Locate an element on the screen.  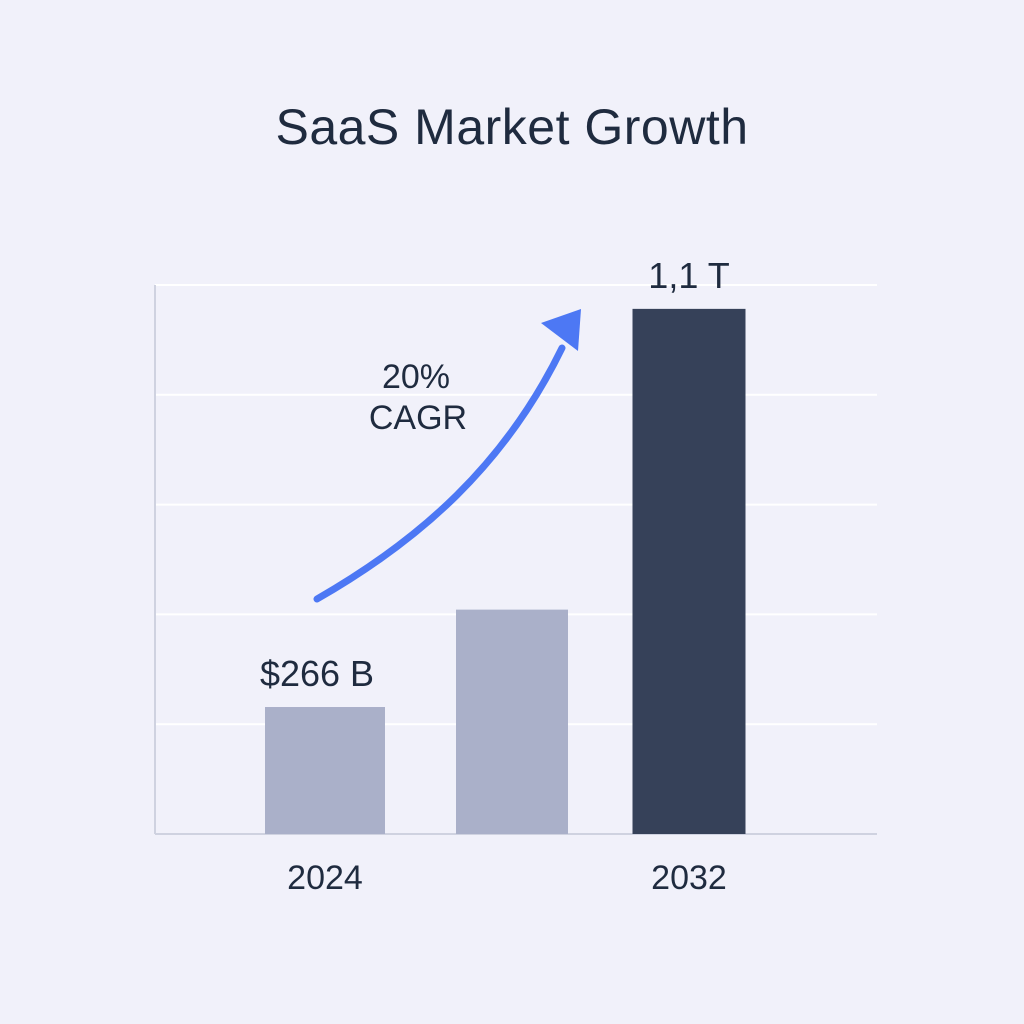
cagr-percent-text: 20% is located at coordinates (416, 377).